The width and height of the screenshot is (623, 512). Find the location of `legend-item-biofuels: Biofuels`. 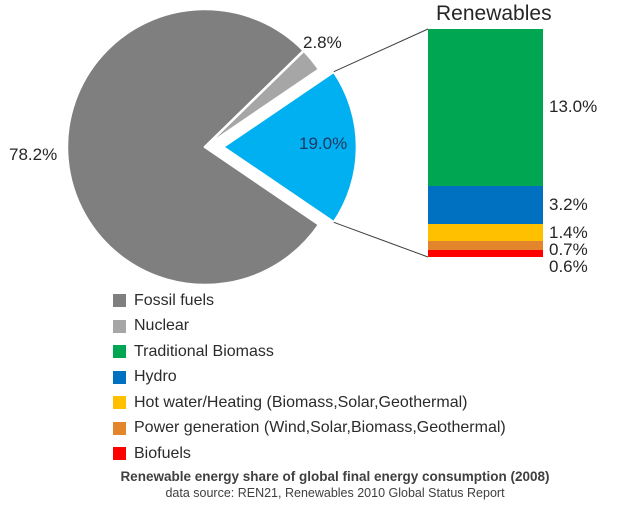

legend-item-biofuels: Biofuels is located at coordinates (309, 454).